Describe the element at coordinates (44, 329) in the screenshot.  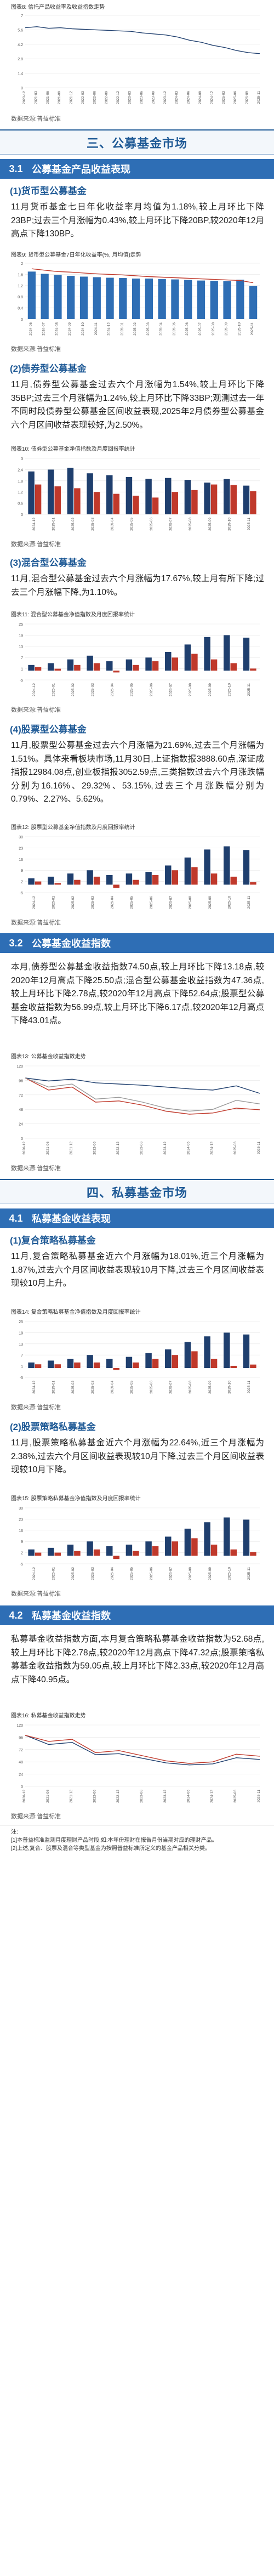
I see `x-tick-label: 2024-07` at that location.